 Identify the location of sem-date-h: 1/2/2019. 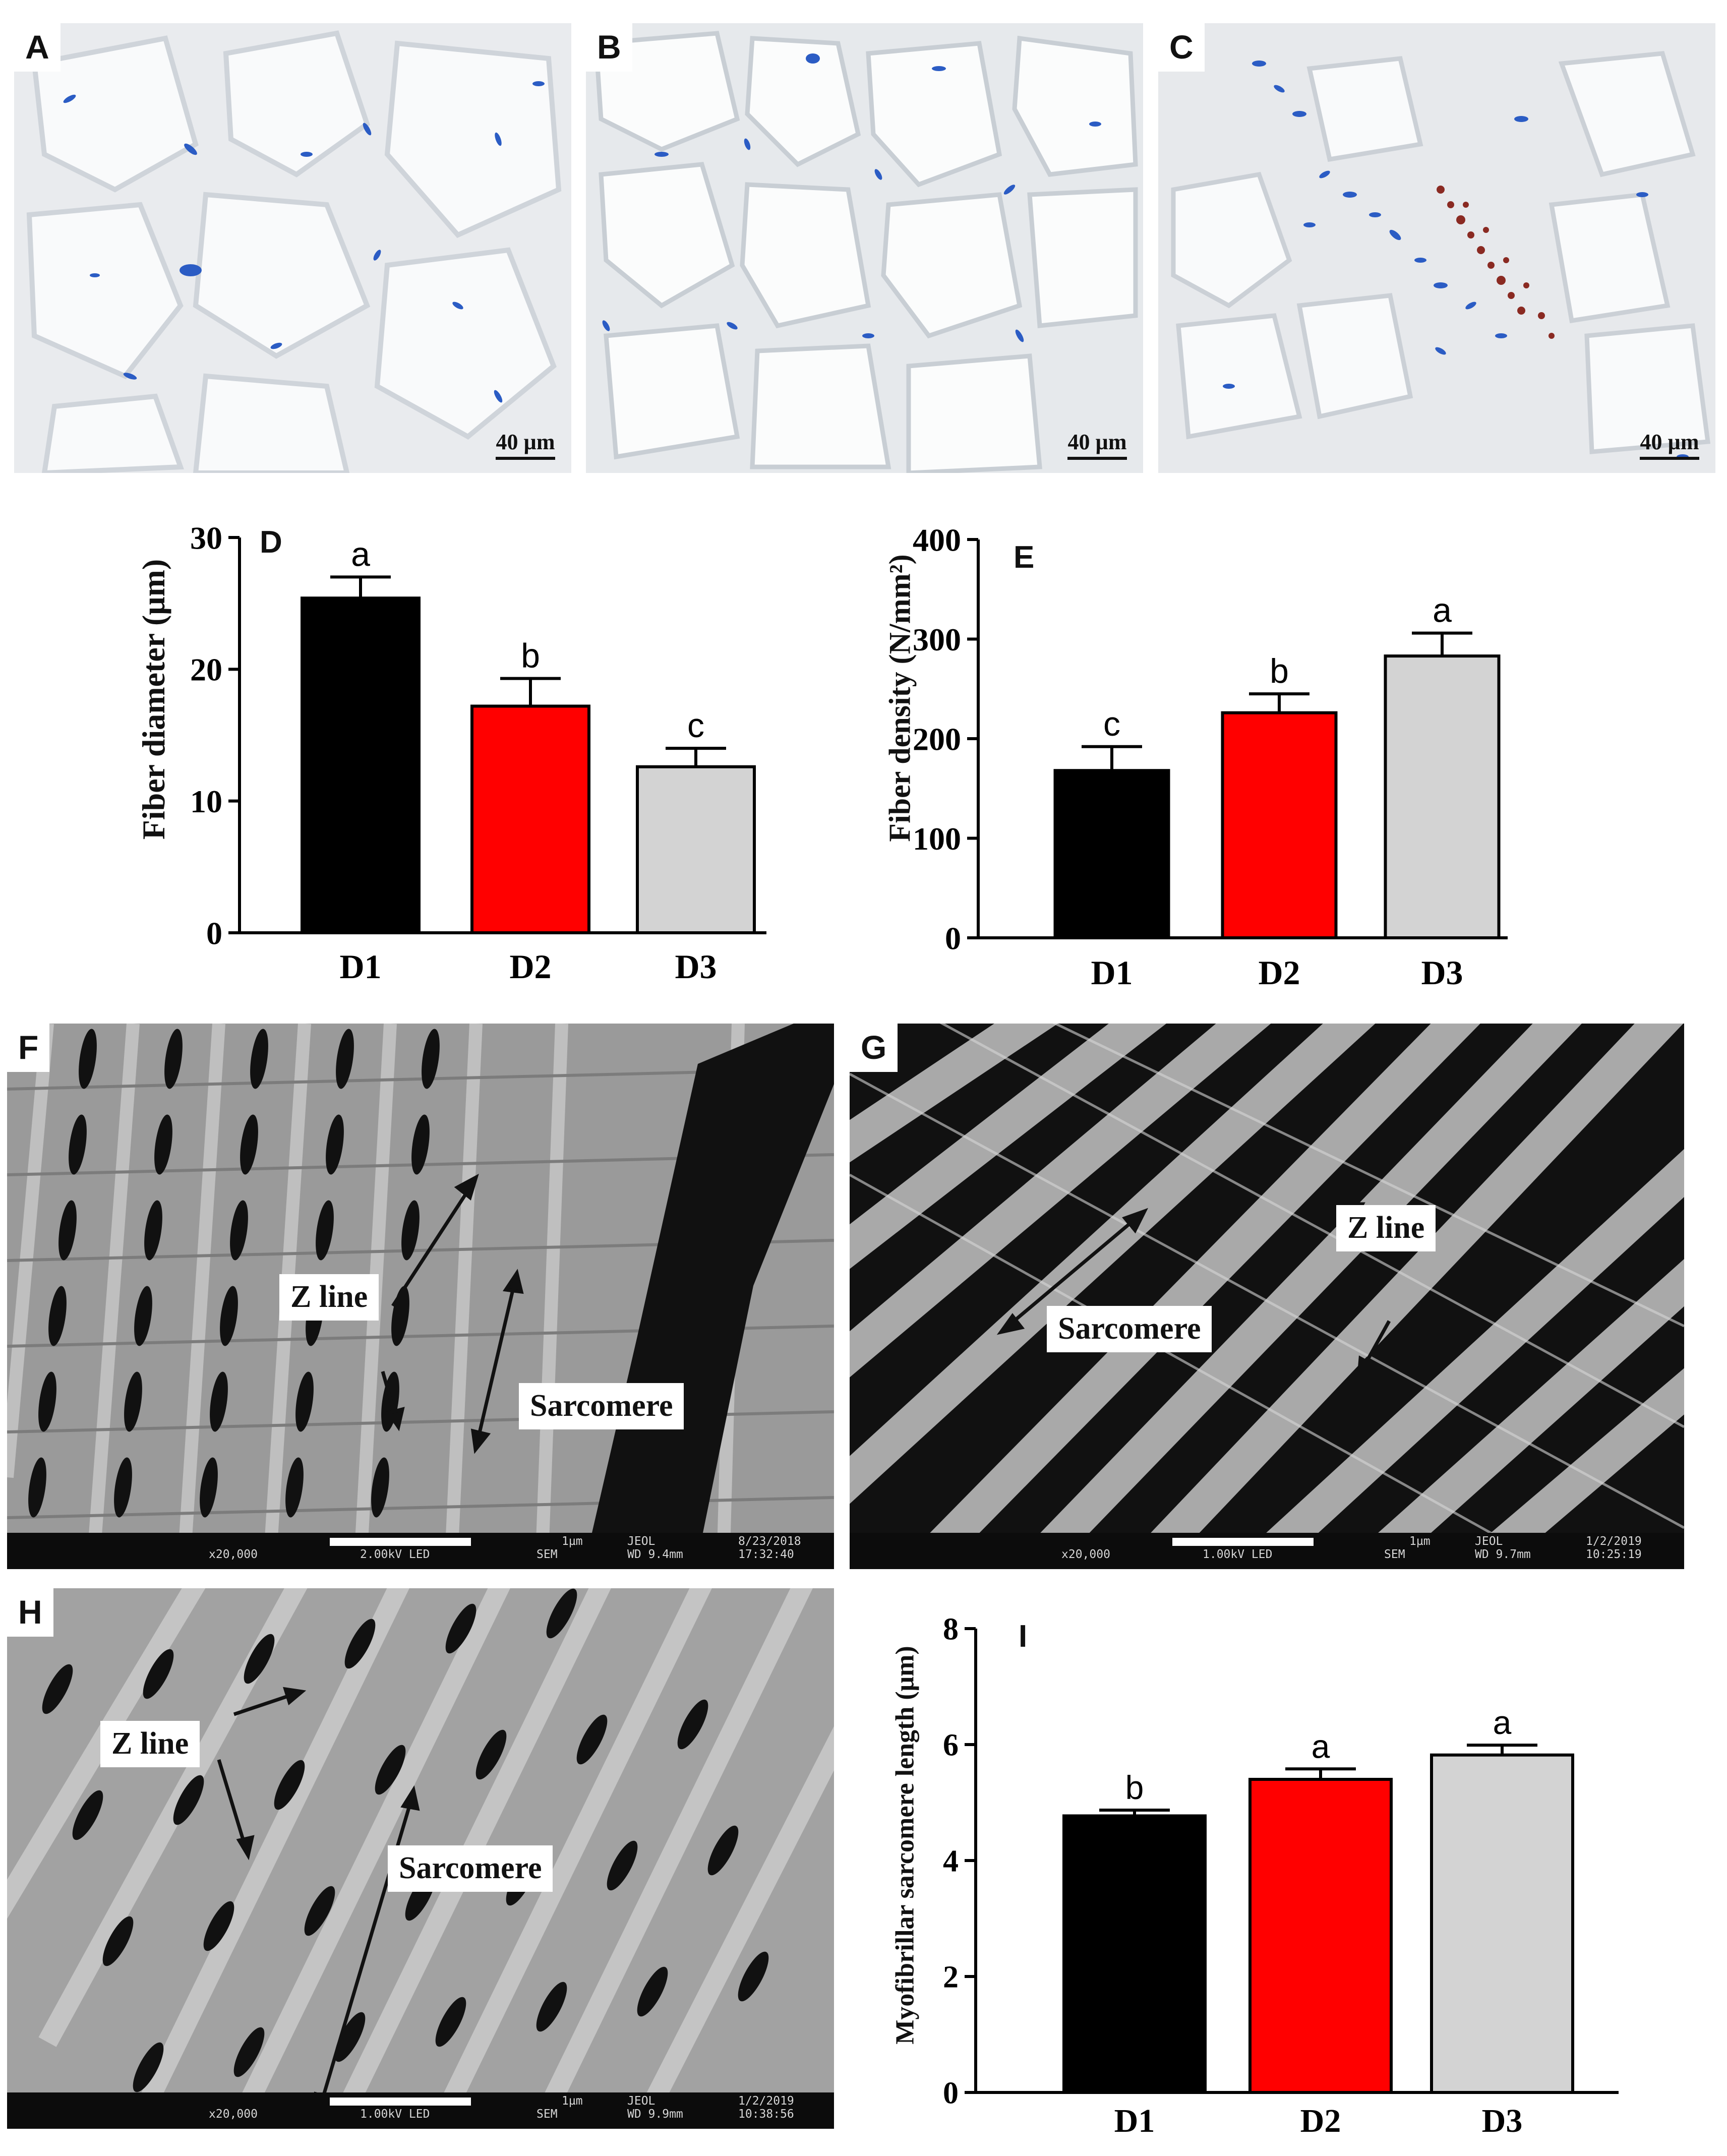
(766, 2101).